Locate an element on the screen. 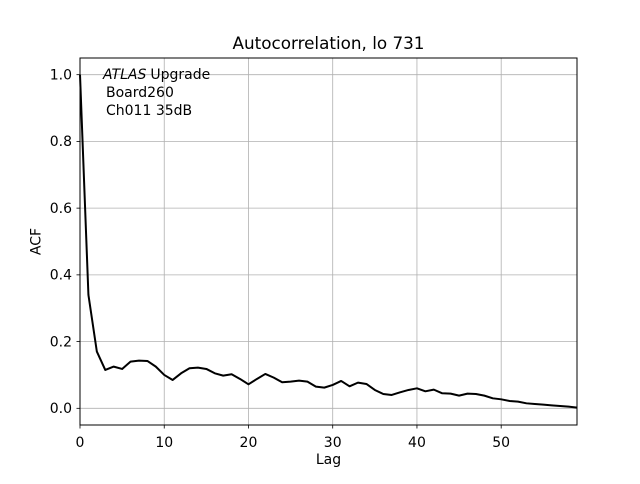  y-tick-label: 0.8 is located at coordinates (61, 142).